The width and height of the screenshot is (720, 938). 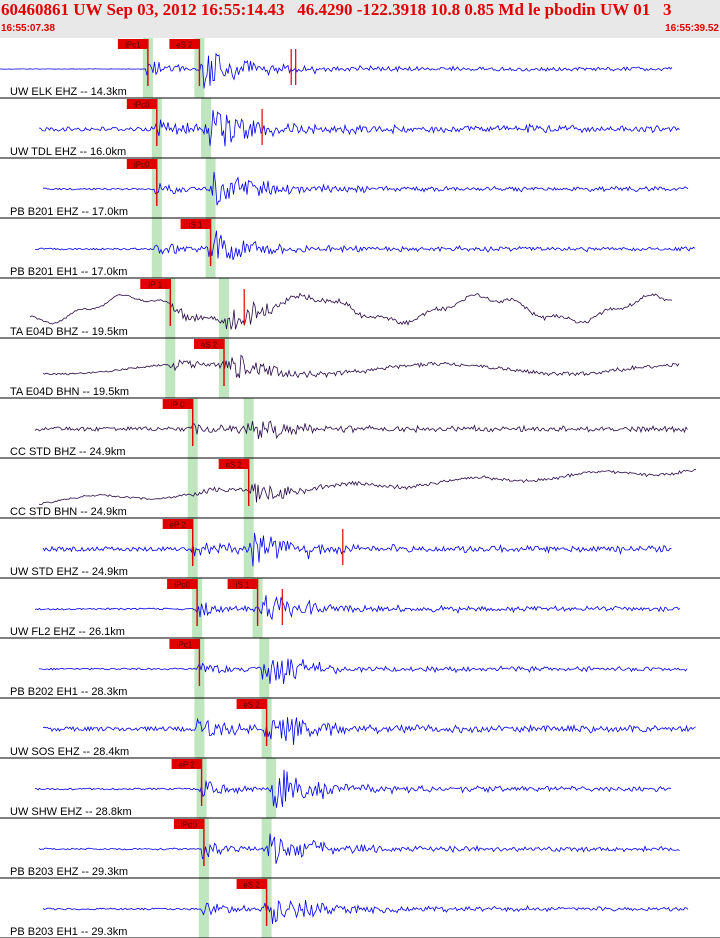 I want to click on p-pick-label-8: eP 2, so click(x=178, y=525).